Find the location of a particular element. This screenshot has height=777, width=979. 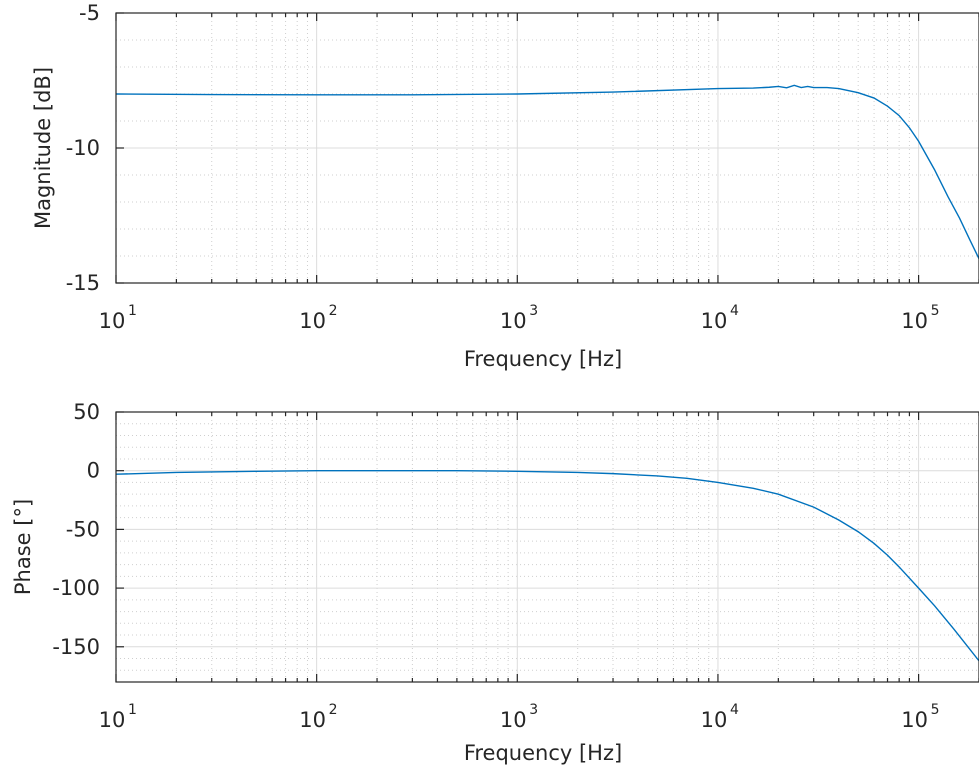

phase-y-axis-label: Phase [°] is located at coordinates (23, 547).